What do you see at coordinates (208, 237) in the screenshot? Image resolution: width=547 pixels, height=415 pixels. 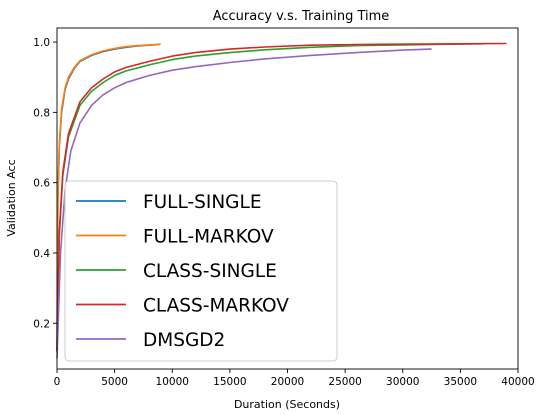 I see `legend-label-full-markov: FULL-MARKOV` at bounding box center [208, 237].